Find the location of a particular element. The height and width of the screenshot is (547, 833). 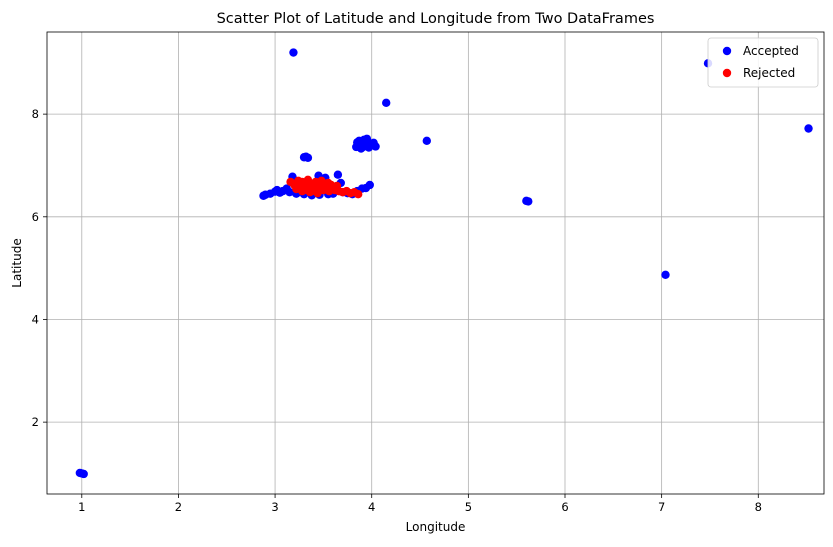

y-tick-label: 6 is located at coordinates (35, 217).